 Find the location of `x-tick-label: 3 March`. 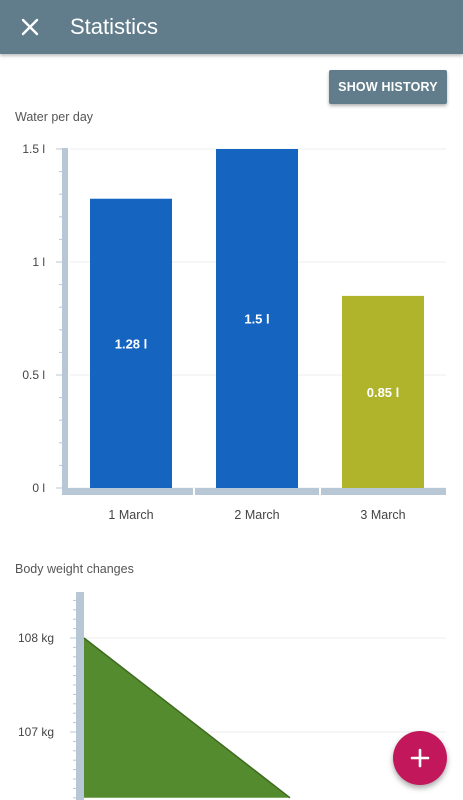

x-tick-label: 3 March is located at coordinates (382, 515).